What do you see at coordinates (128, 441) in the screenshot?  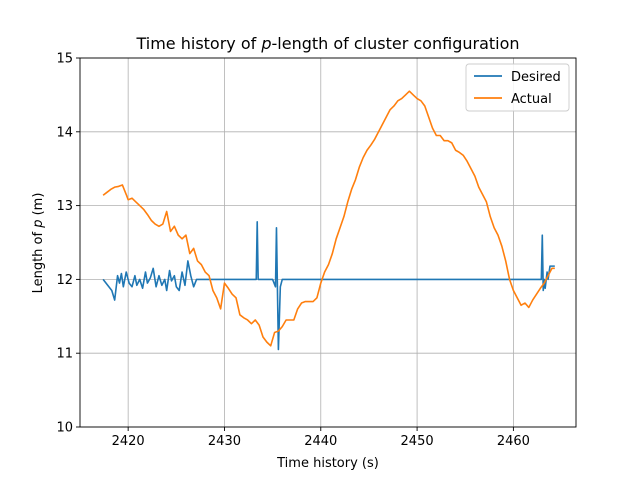 I see `x-tick-label-2420: 2420` at bounding box center [128, 441].